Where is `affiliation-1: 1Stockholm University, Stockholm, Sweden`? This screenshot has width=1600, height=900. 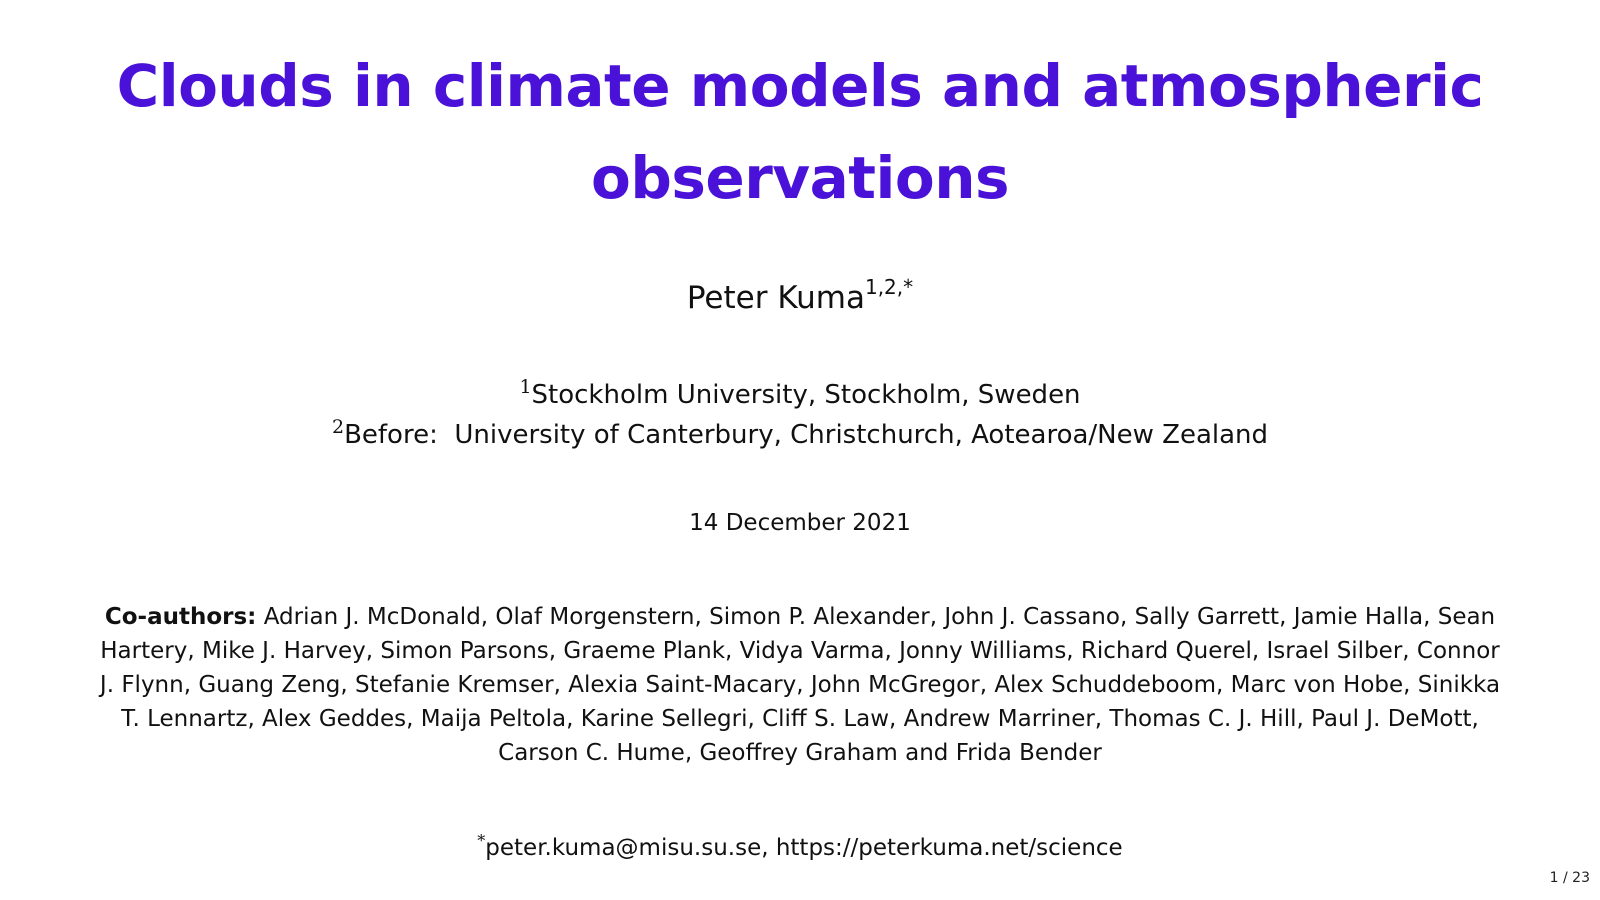 affiliation-1: 1Stockholm University, Stockholm, Sweden is located at coordinates (800, 395).